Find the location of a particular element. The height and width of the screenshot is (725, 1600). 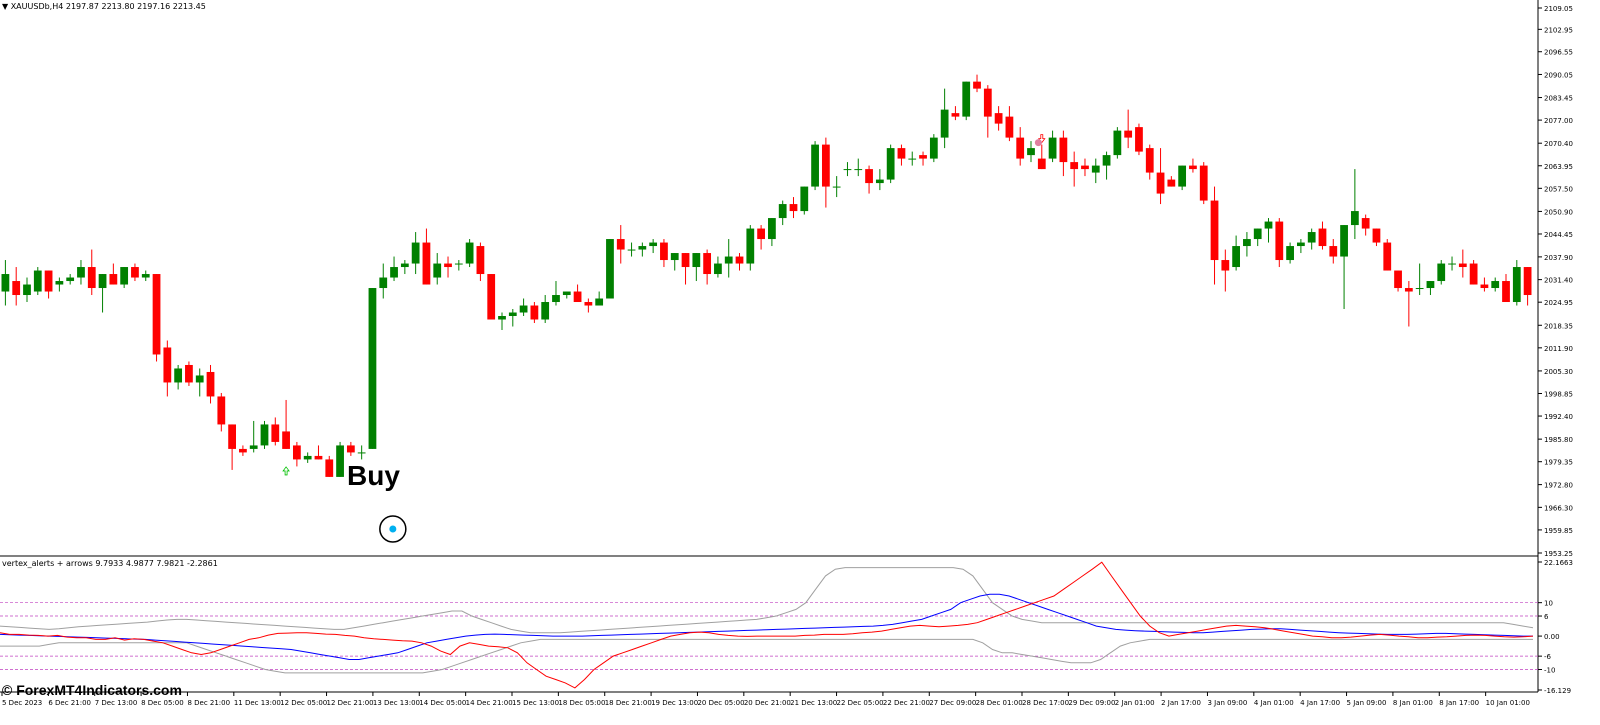

price-label: 2031.40 is located at coordinates (1558, 281).